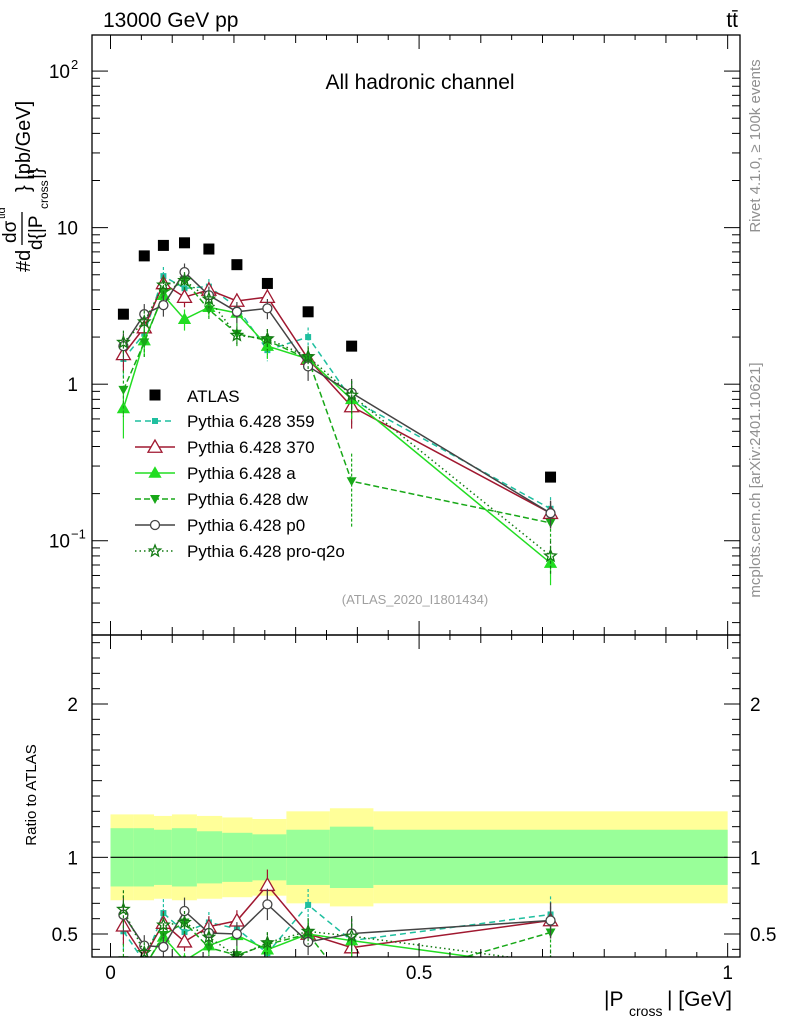 Image resolution: width=786 pixels, height=1024 pixels. What do you see at coordinates (419, 857) in the screenshot?
I see `ratio-uncertainty-bands` at bounding box center [419, 857].